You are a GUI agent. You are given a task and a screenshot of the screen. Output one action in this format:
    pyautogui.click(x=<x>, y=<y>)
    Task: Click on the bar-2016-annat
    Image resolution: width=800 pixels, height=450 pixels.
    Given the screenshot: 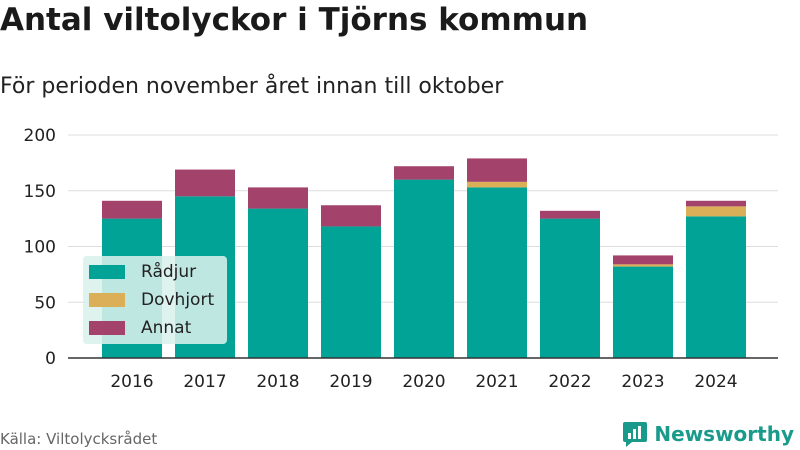 What is the action you would take?
    pyautogui.click(x=132, y=209)
    